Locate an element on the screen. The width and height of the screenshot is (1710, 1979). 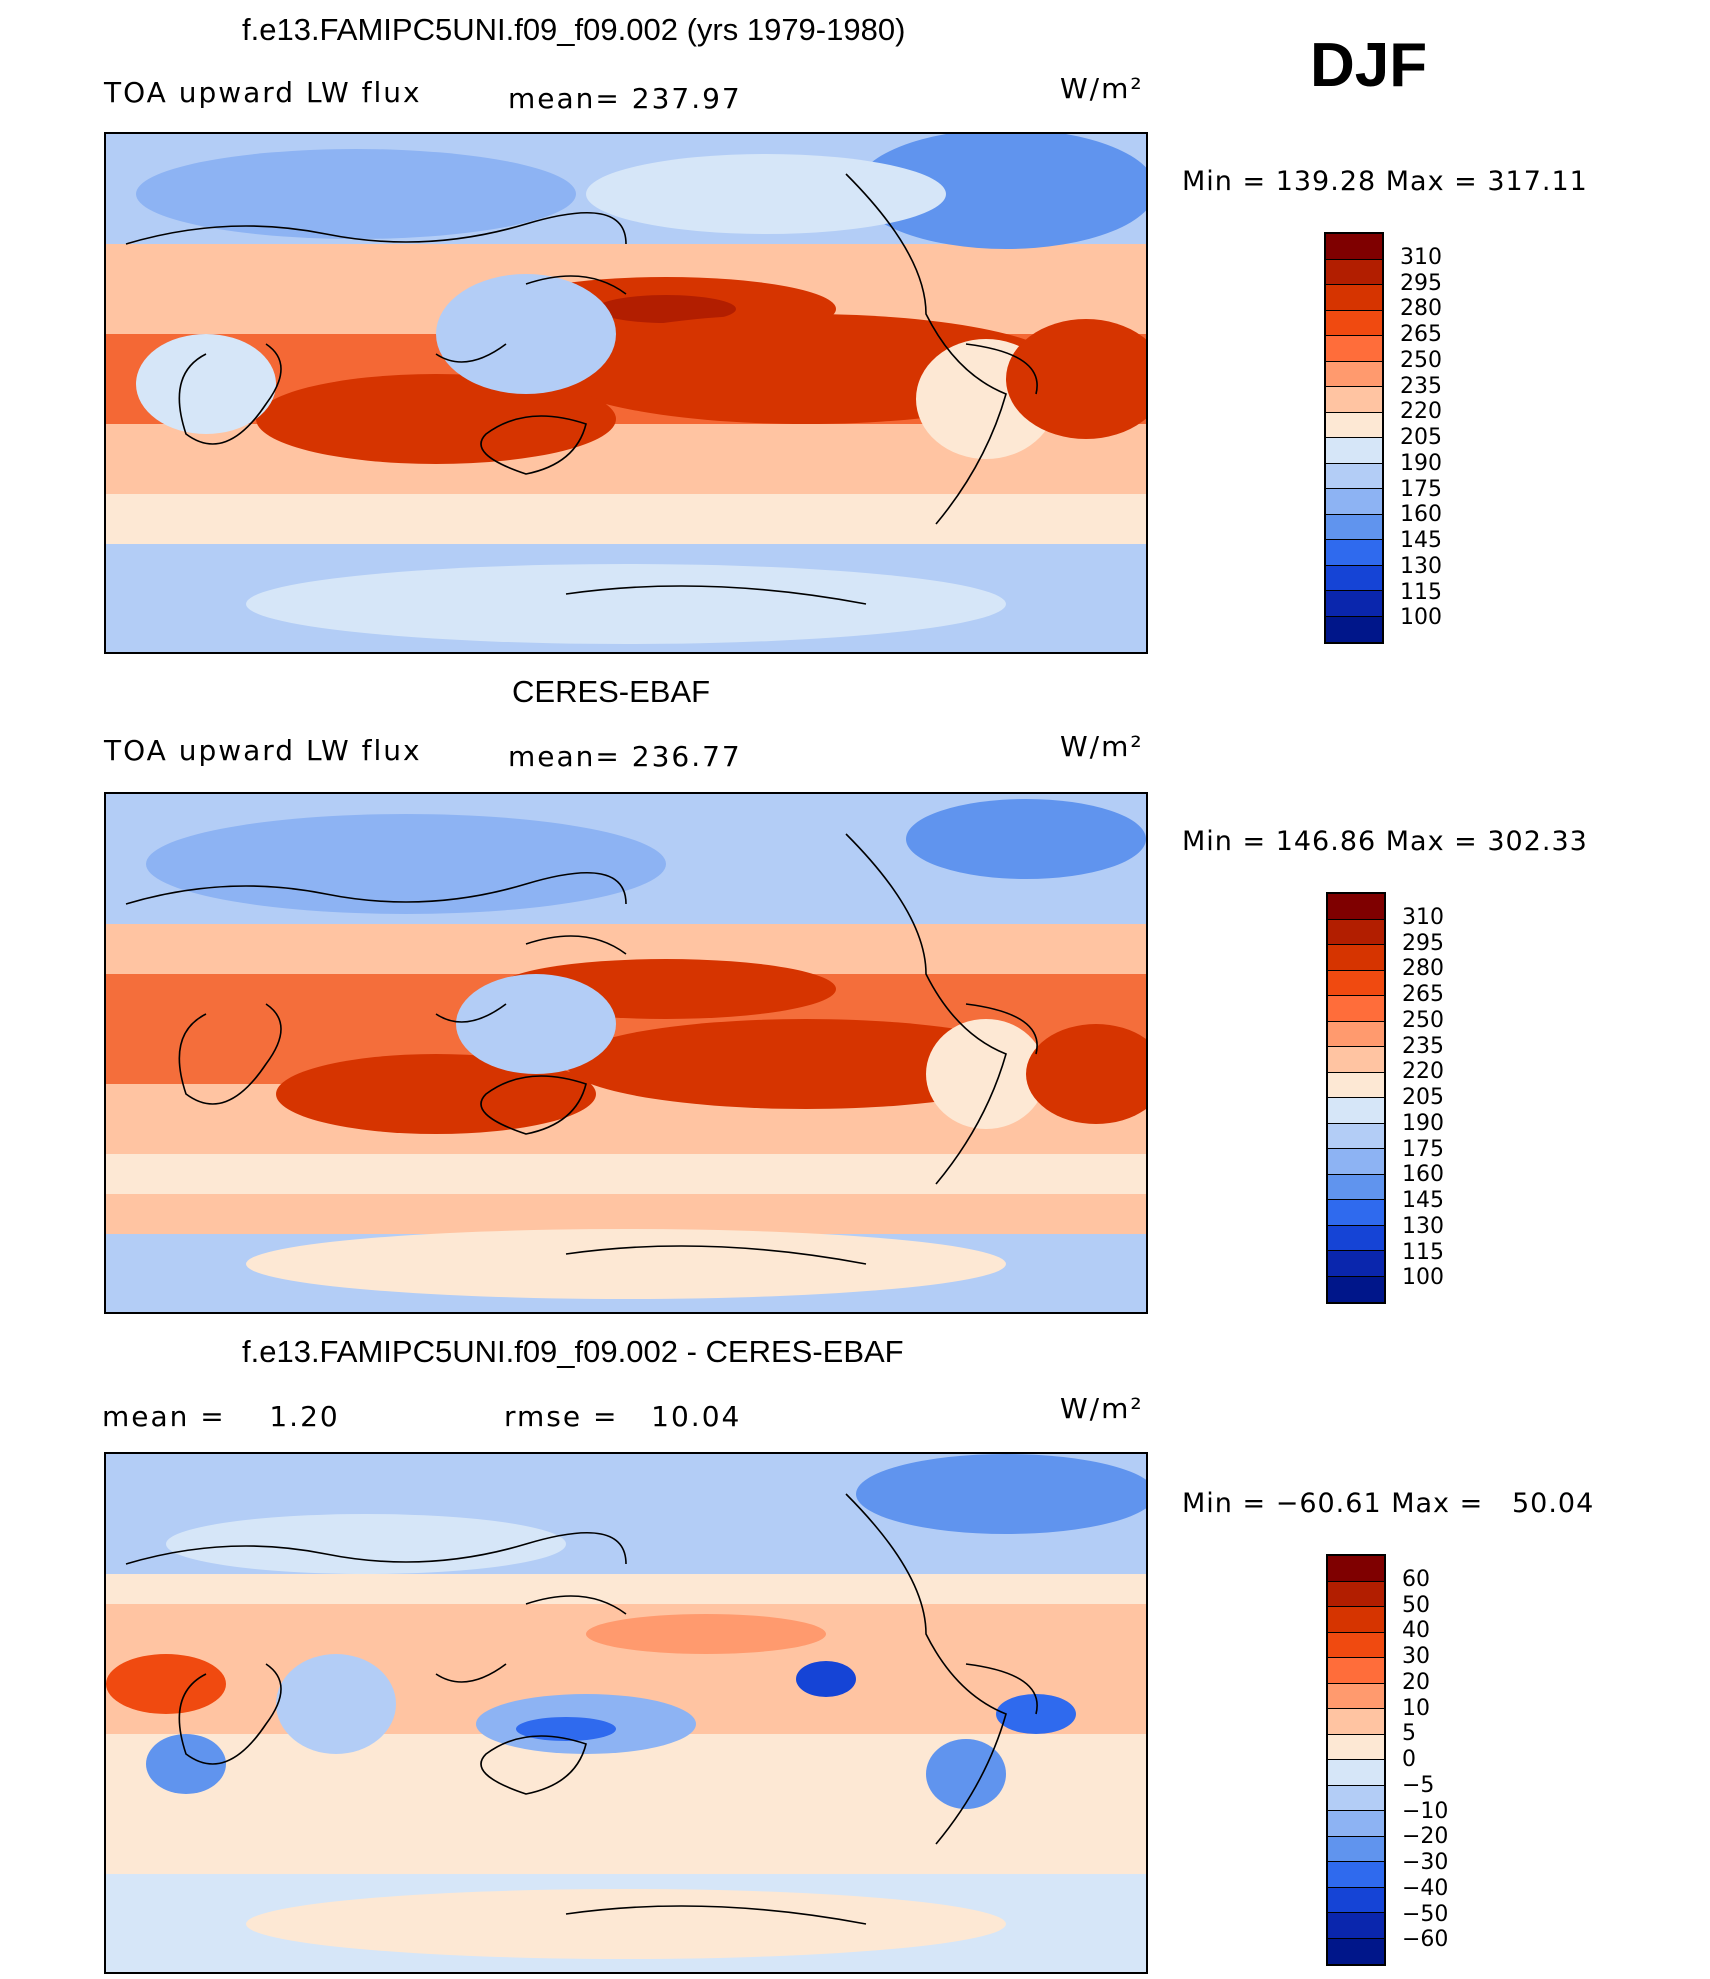
panel2-colorbar-cells is located at coordinates (1356, 1098).